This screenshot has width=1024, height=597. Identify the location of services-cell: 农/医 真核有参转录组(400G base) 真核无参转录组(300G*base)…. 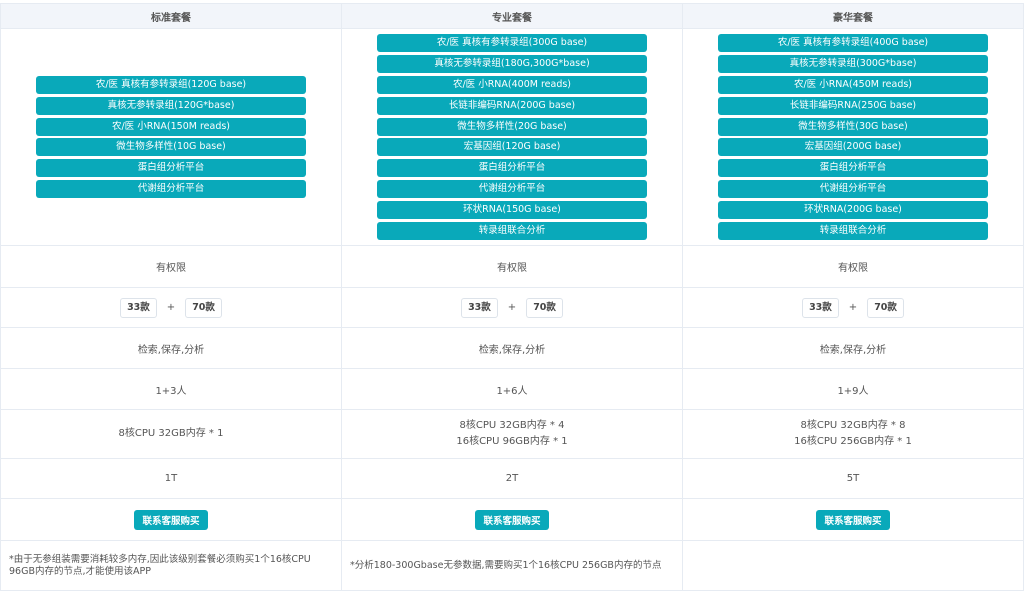
(853, 137).